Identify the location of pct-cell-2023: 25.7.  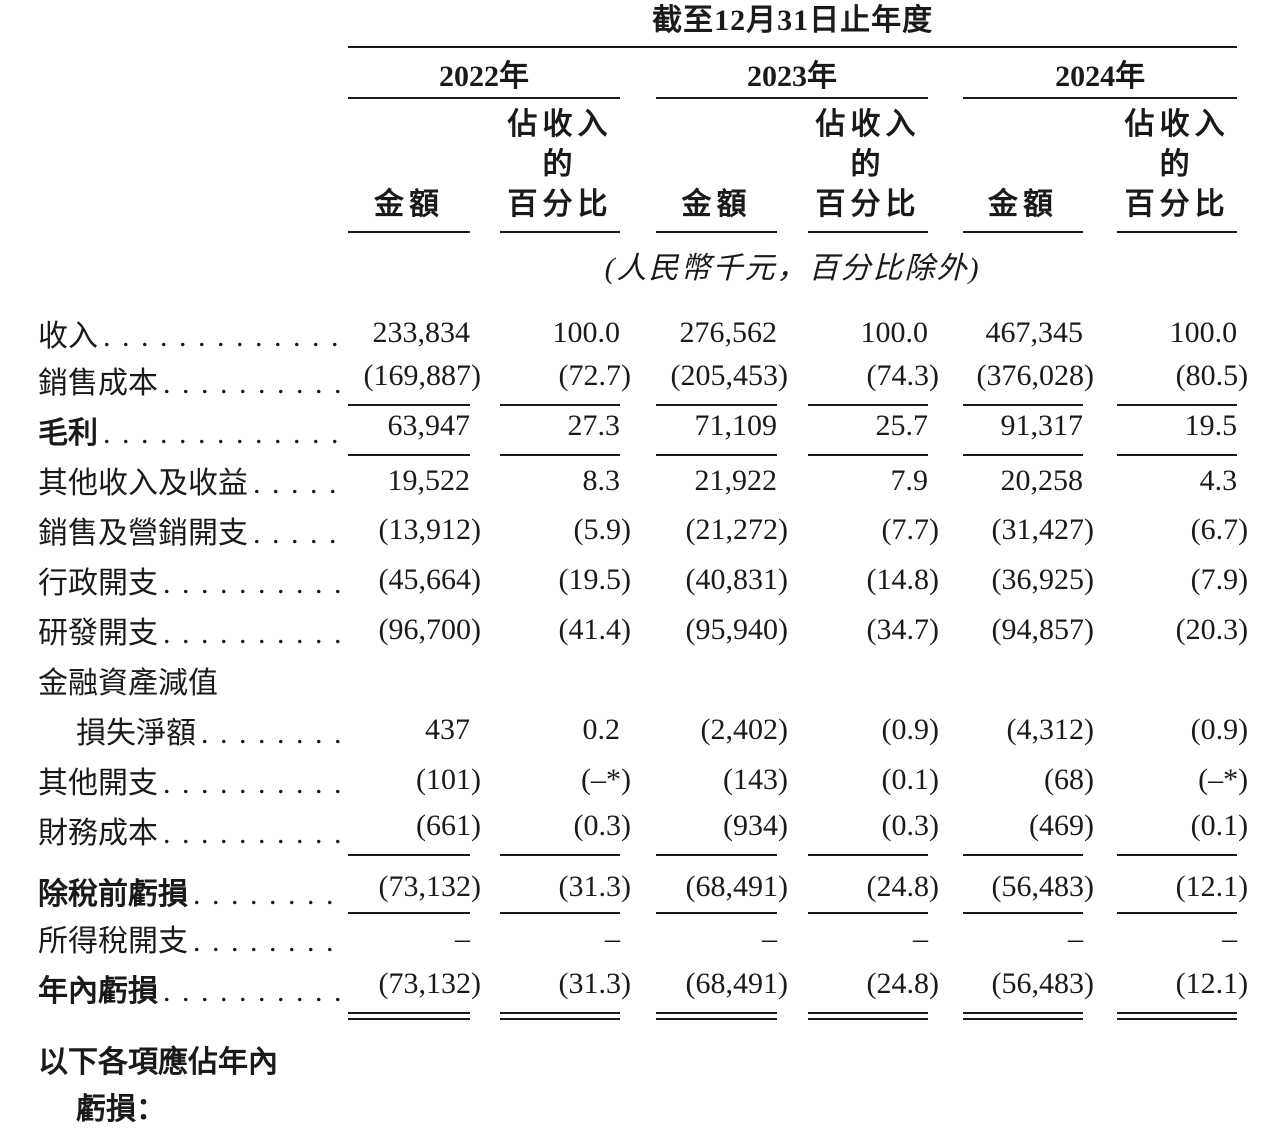
(868, 430).